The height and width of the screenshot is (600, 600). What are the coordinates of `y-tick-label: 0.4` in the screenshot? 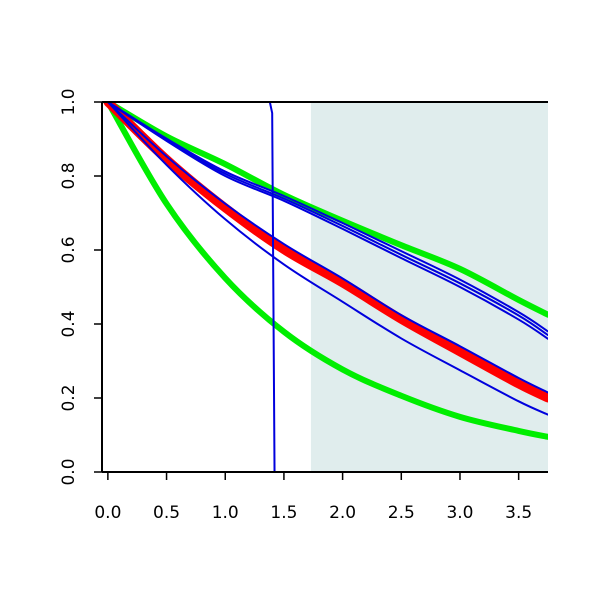 It's located at (69, 323).